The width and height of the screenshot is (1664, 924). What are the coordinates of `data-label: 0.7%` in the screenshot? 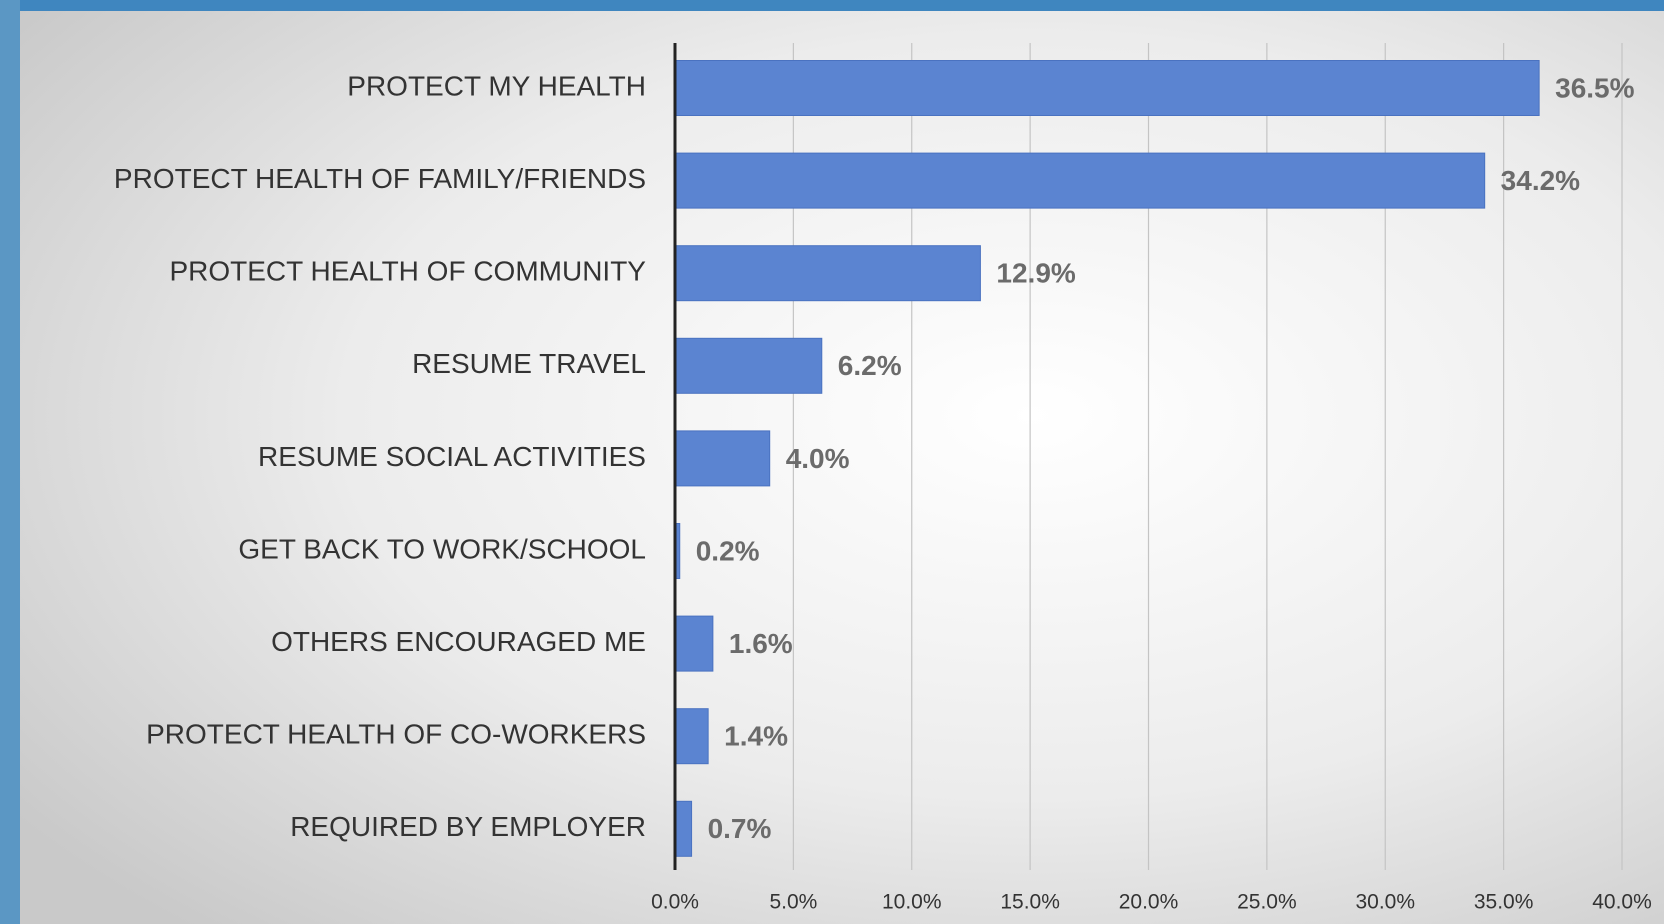 It's located at (740, 828).